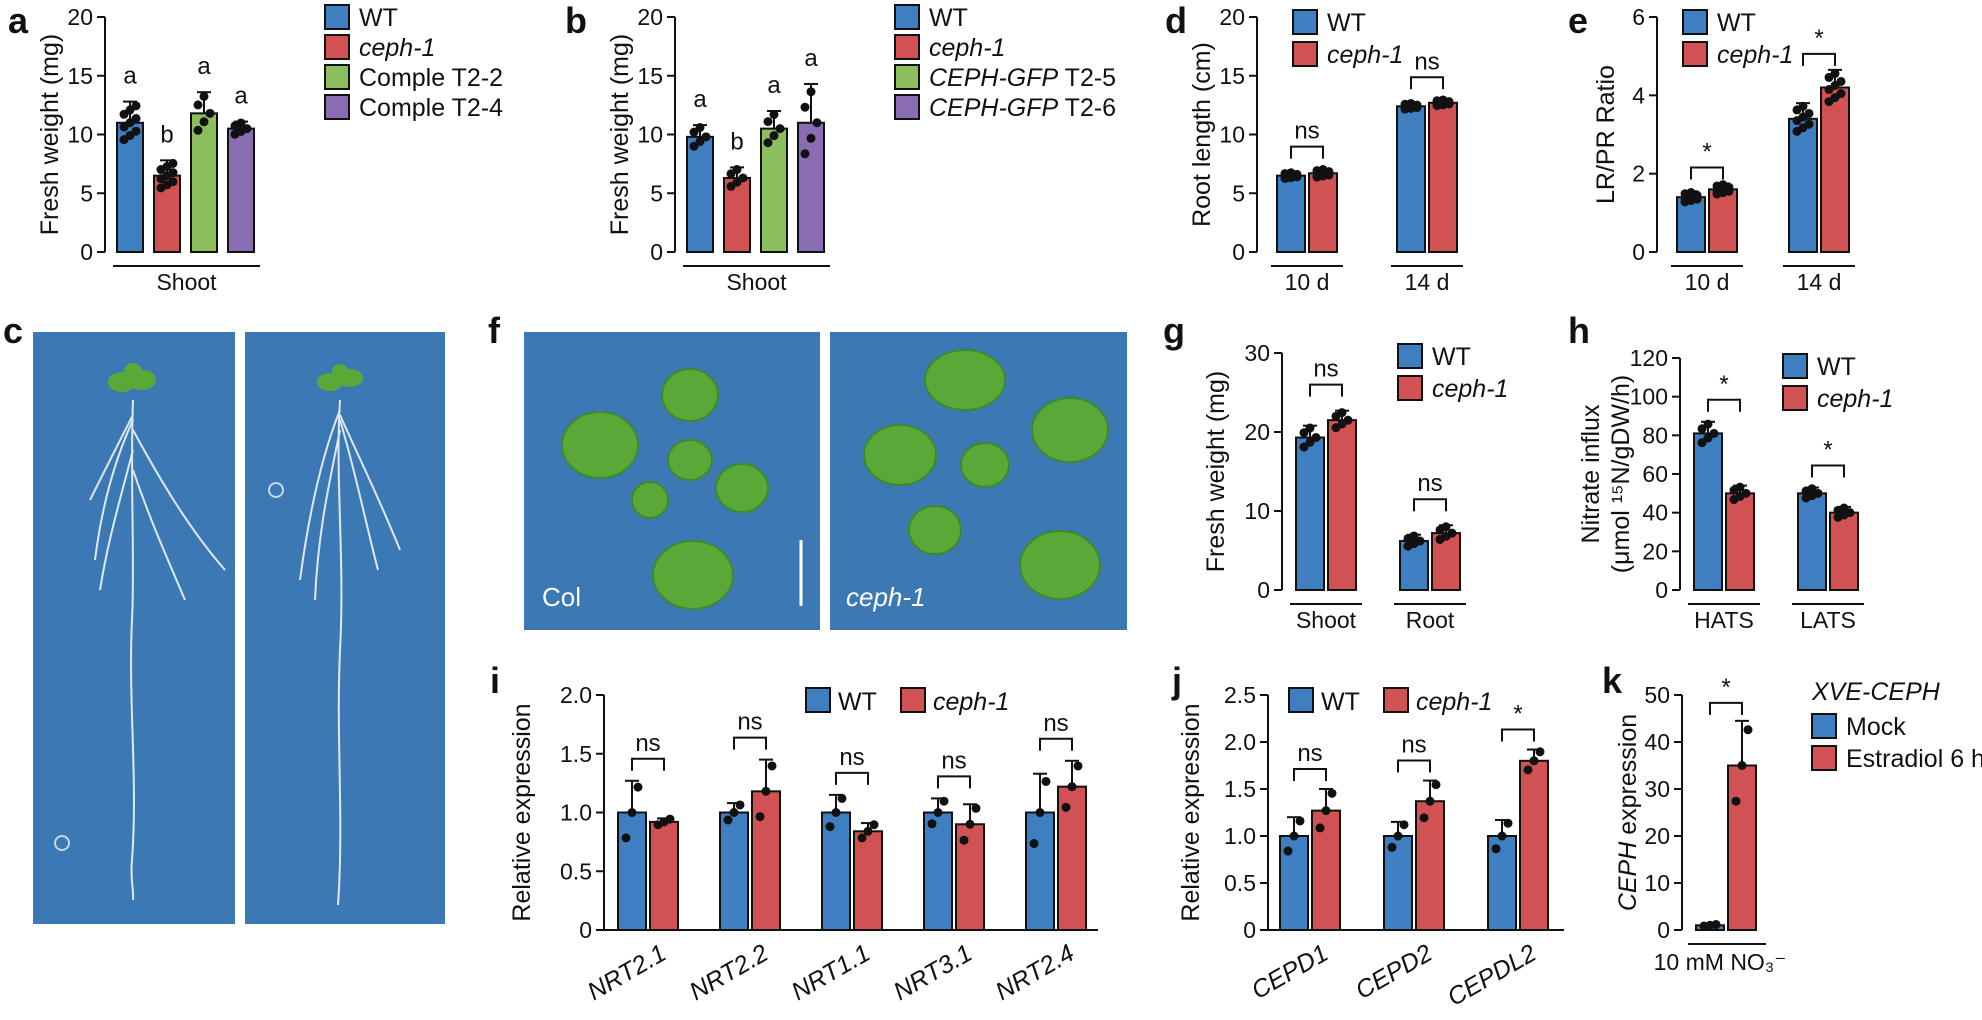 This screenshot has width=1982, height=1020. I want to click on category-label: NRT3.1, so click(933, 972).